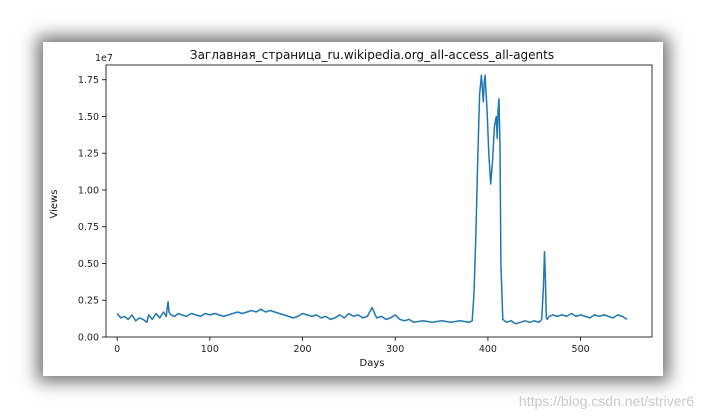 The width and height of the screenshot is (703, 417). Describe the element at coordinates (210, 349) in the screenshot. I see `x-tick-label: 100` at that location.